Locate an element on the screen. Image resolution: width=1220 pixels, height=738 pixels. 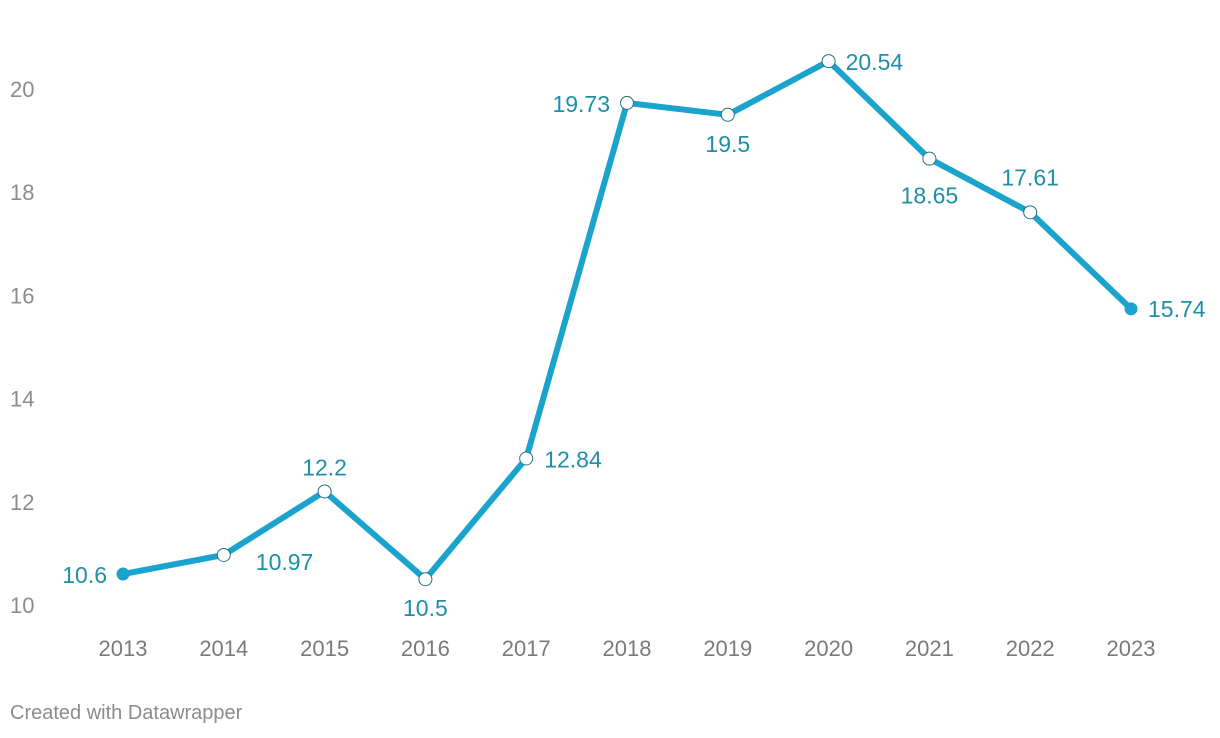
x-tick-label: 2013 is located at coordinates (123, 648).